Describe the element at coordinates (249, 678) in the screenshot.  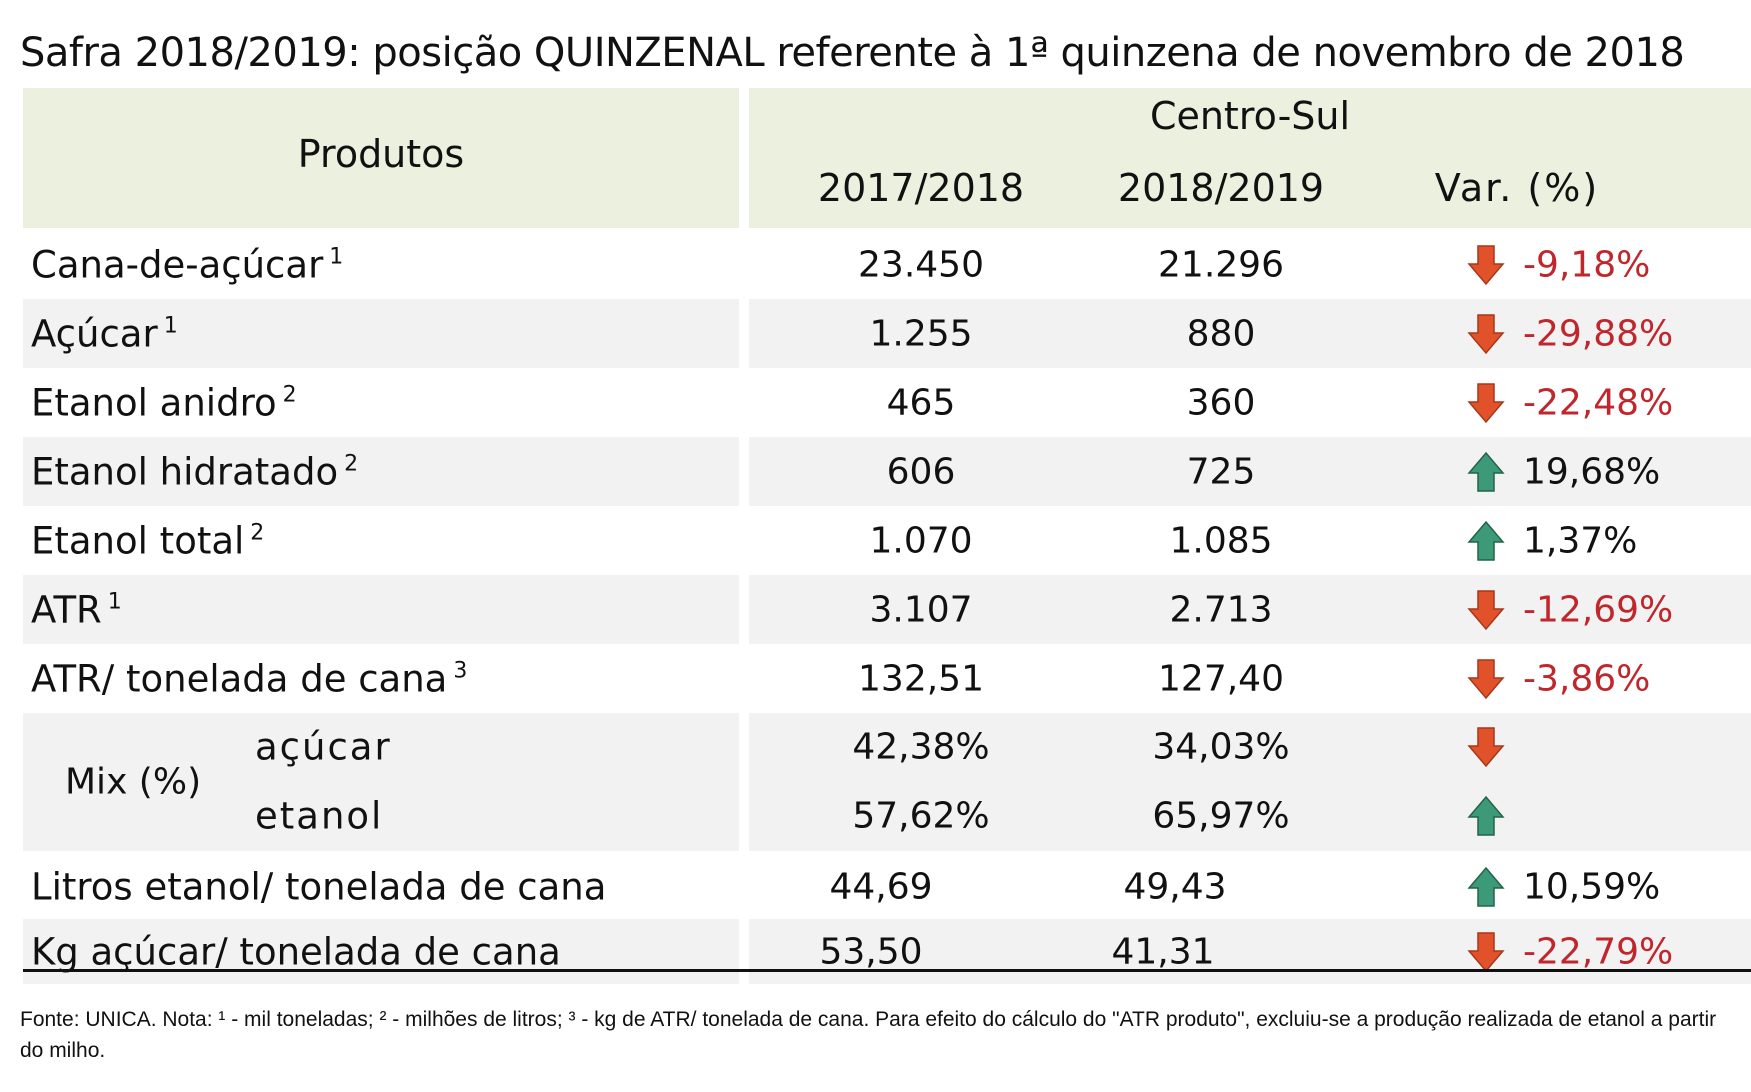
I see `row-label: ATR/ tonelada de cana 3` at that location.